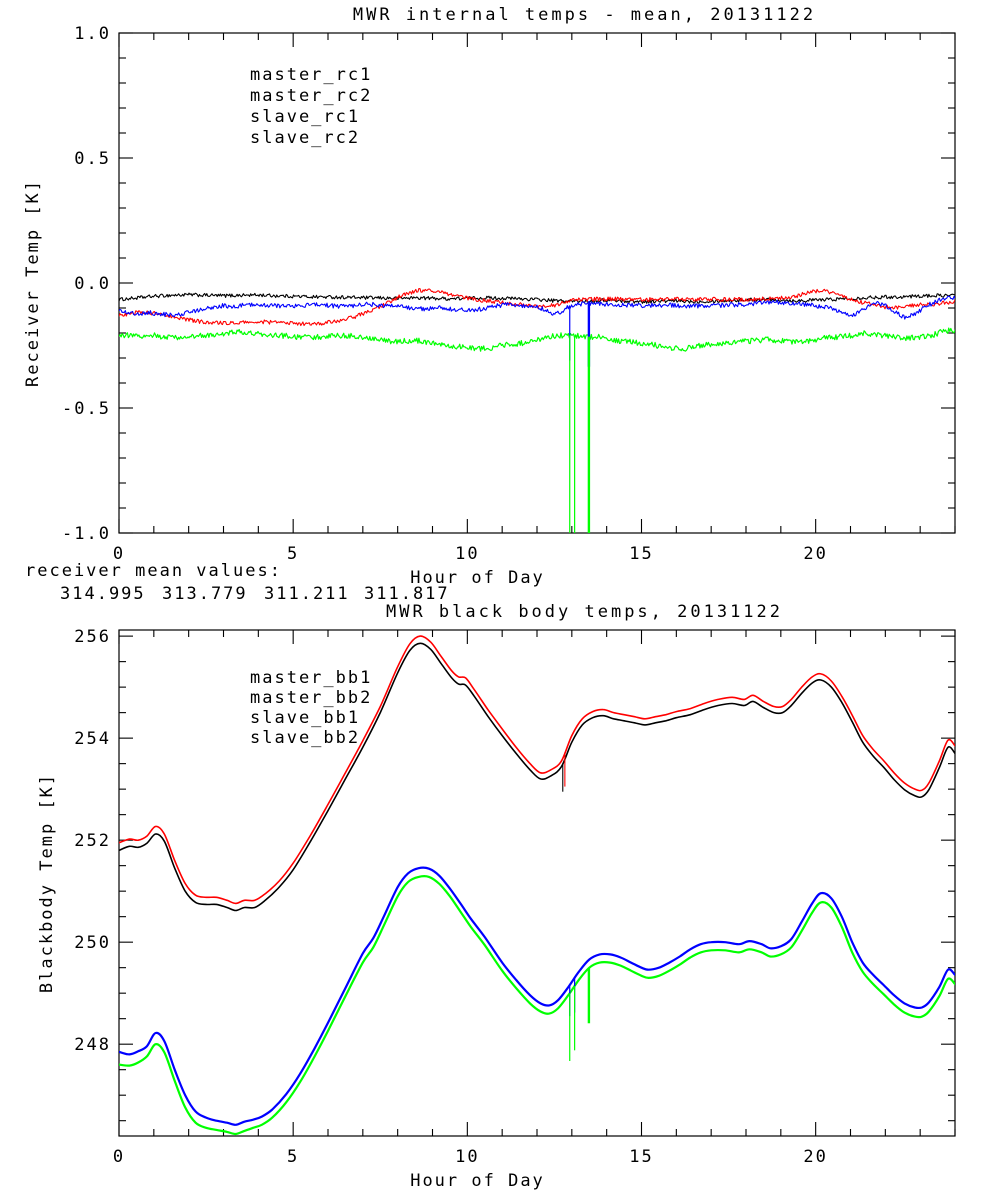 Image resolution: width=1000 pixels, height=1200 pixels. Describe the element at coordinates (86, 409) in the screenshot. I see `y-tick-label: -0.5` at that location.